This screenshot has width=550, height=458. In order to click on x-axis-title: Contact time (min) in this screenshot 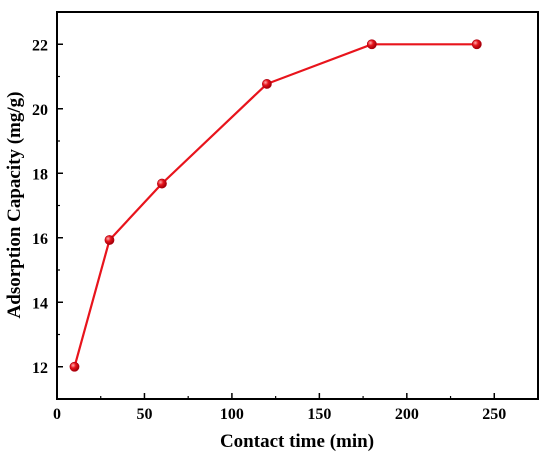, I will do `click(297, 441)`.